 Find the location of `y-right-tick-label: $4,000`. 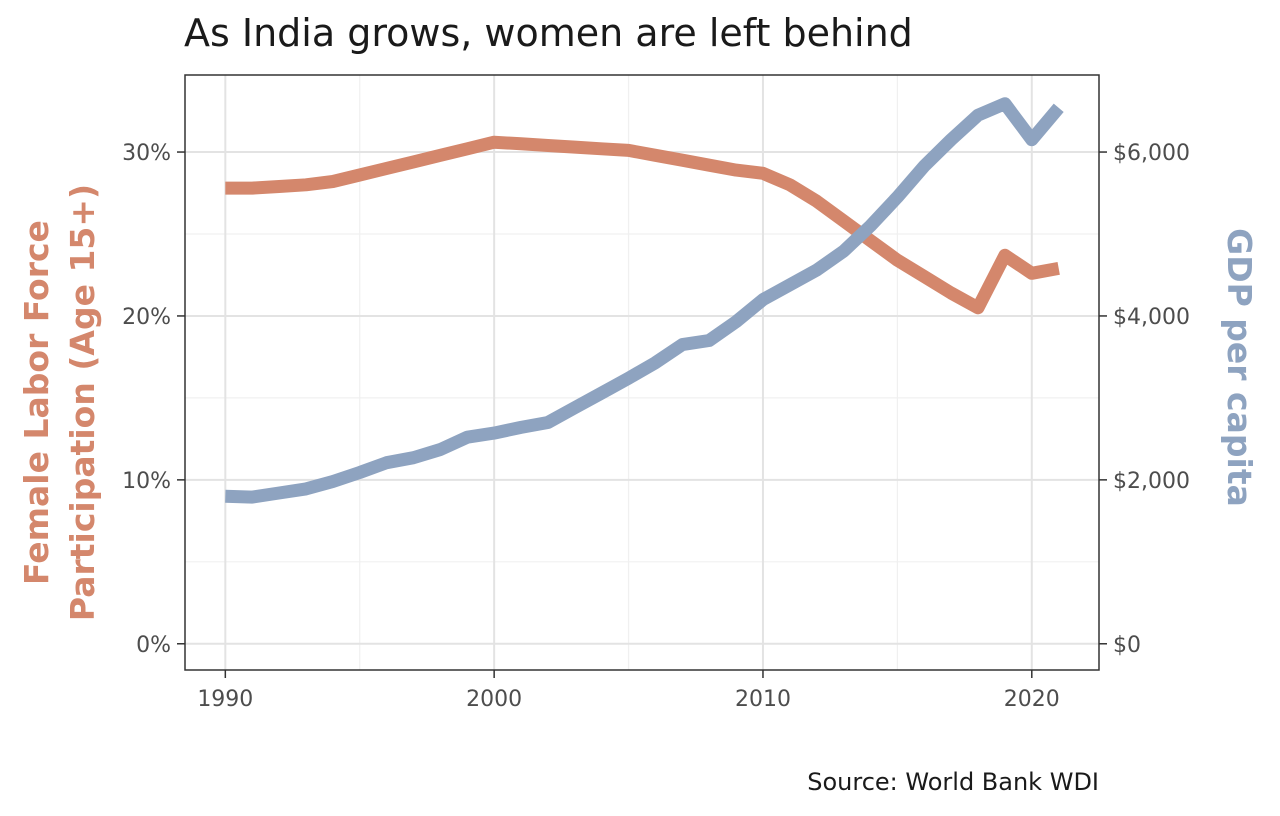

y-right-tick-label: $4,000 is located at coordinates (1151, 317).